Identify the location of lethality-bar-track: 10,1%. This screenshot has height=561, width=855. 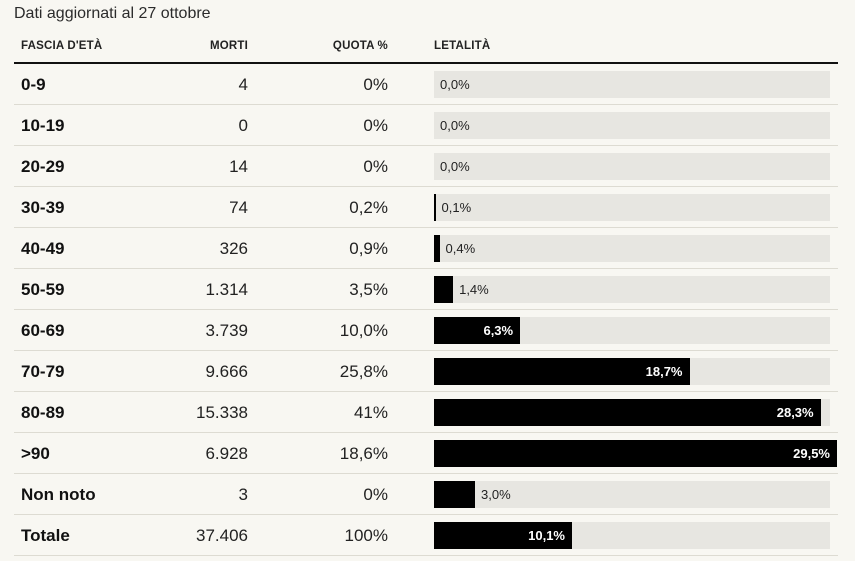
(632, 535).